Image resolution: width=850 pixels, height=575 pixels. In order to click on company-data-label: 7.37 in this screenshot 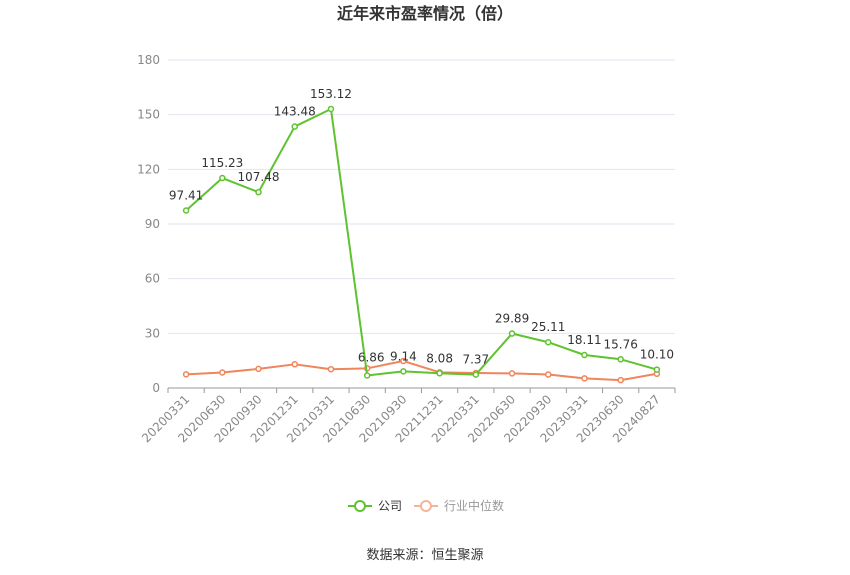, I will do `click(475, 360)`.